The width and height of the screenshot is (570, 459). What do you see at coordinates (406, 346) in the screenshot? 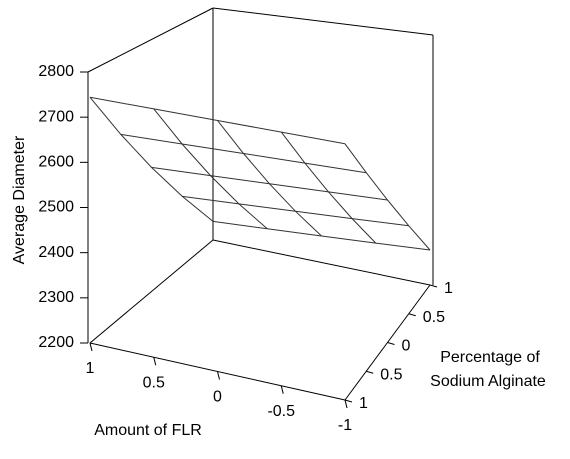
I see `y-tick-label: 0` at bounding box center [406, 346].